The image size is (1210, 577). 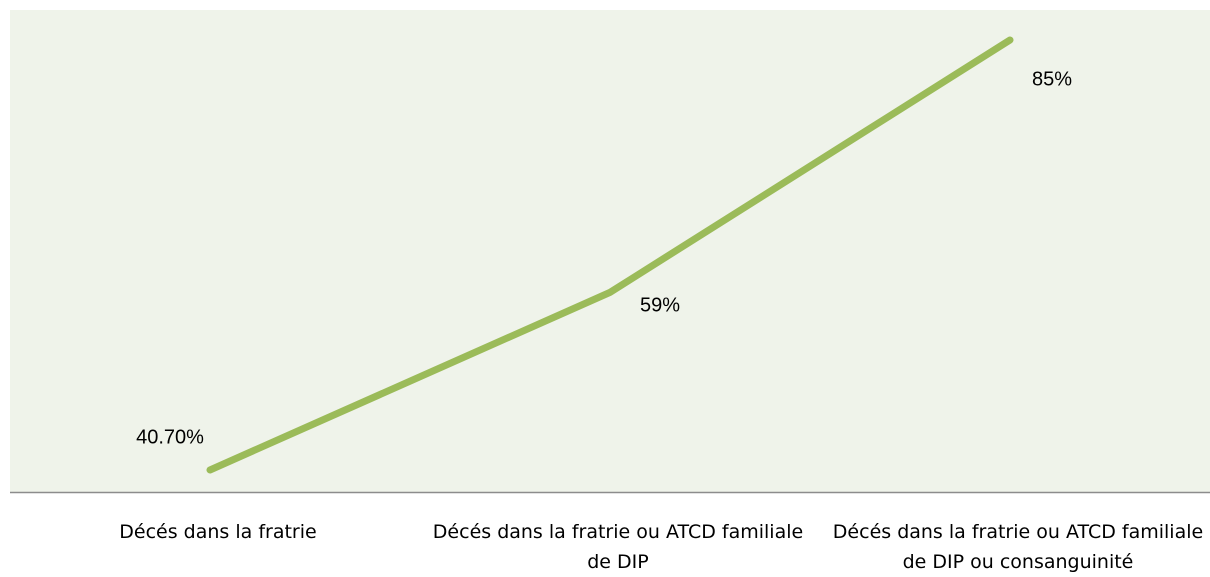 What do you see at coordinates (218, 532) in the screenshot?
I see `x-tick-label: Décés dans la fratrie` at bounding box center [218, 532].